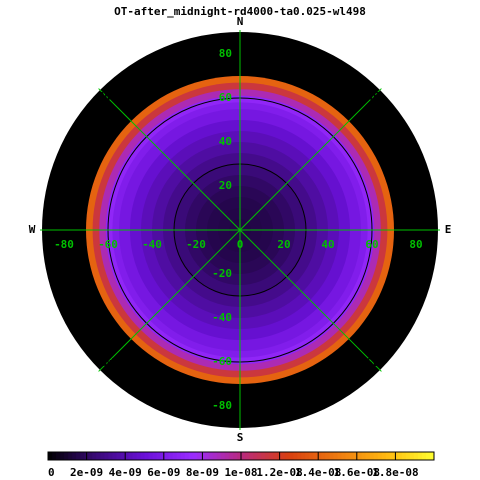 This screenshot has height=480, width=480. What do you see at coordinates (163, 472) in the screenshot?
I see `colorbar-tick-label: 6e-09` at bounding box center [163, 472].